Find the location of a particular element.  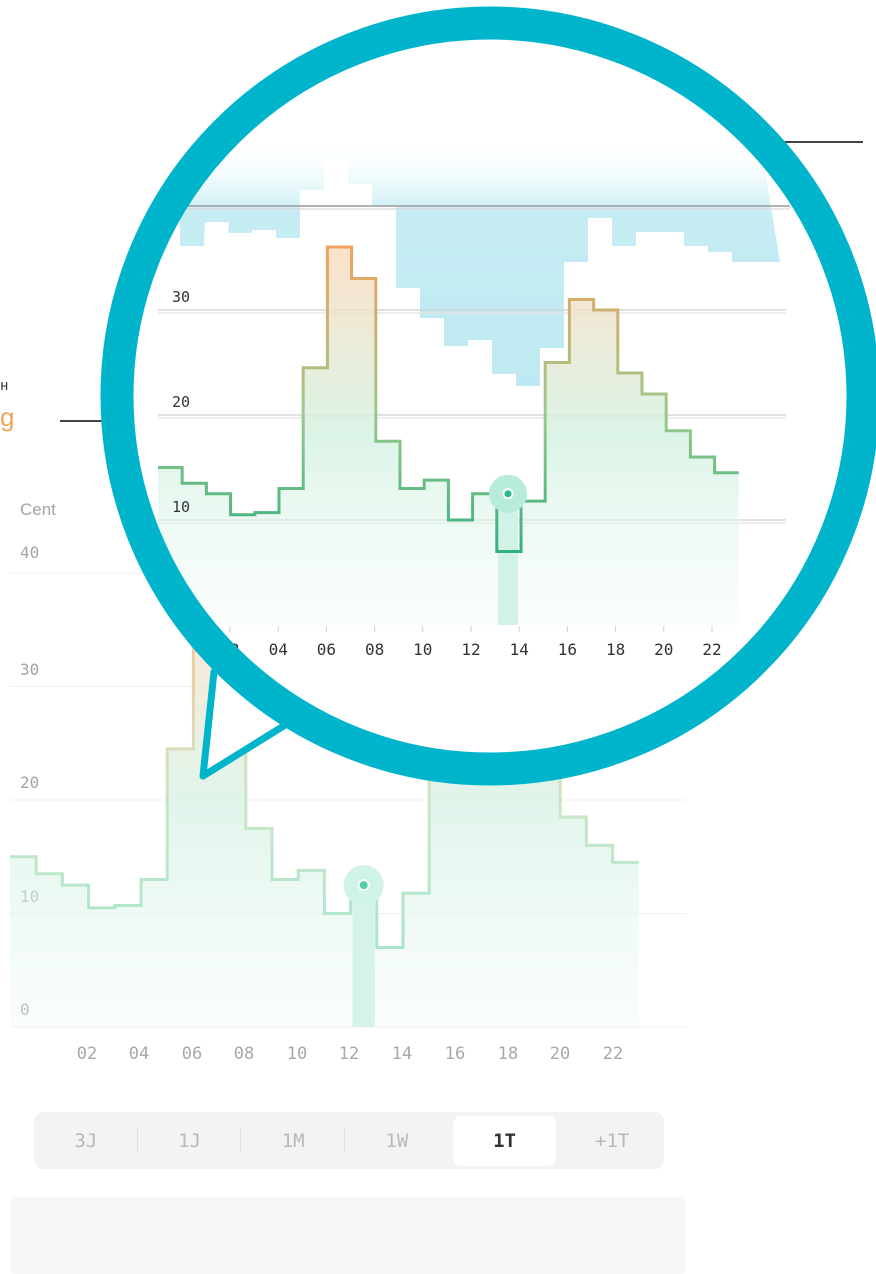

zoom-current-price-marker is located at coordinates (508, 493).